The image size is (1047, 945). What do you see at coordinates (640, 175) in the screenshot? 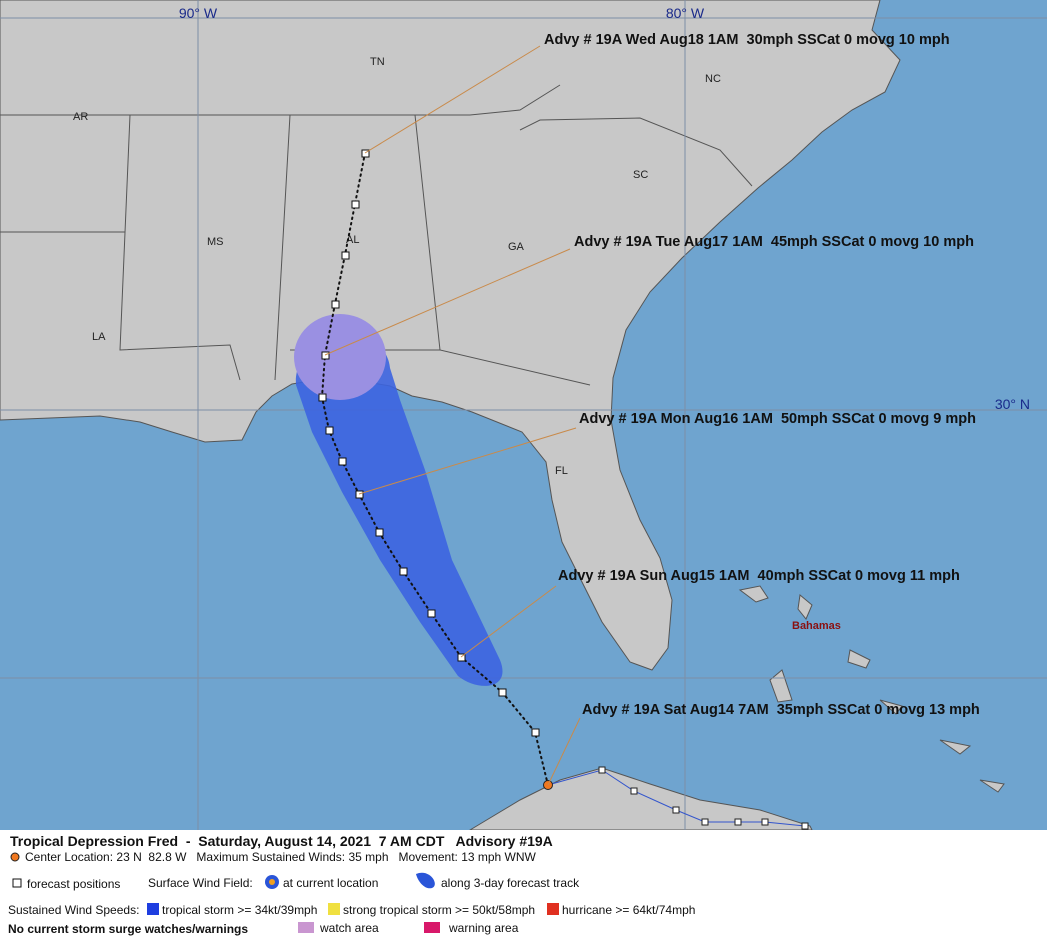
I see `state-label: SC` at bounding box center [640, 175].